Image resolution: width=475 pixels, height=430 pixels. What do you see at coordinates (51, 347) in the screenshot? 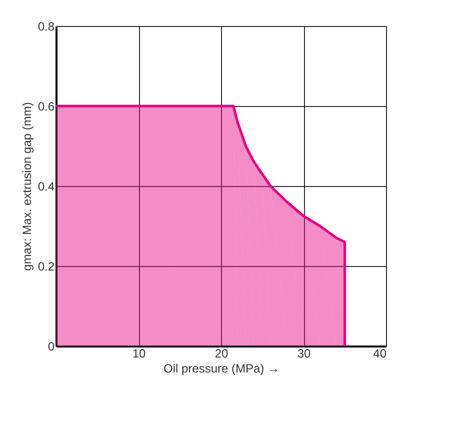
I see `y-tick-label: 0` at bounding box center [51, 347].